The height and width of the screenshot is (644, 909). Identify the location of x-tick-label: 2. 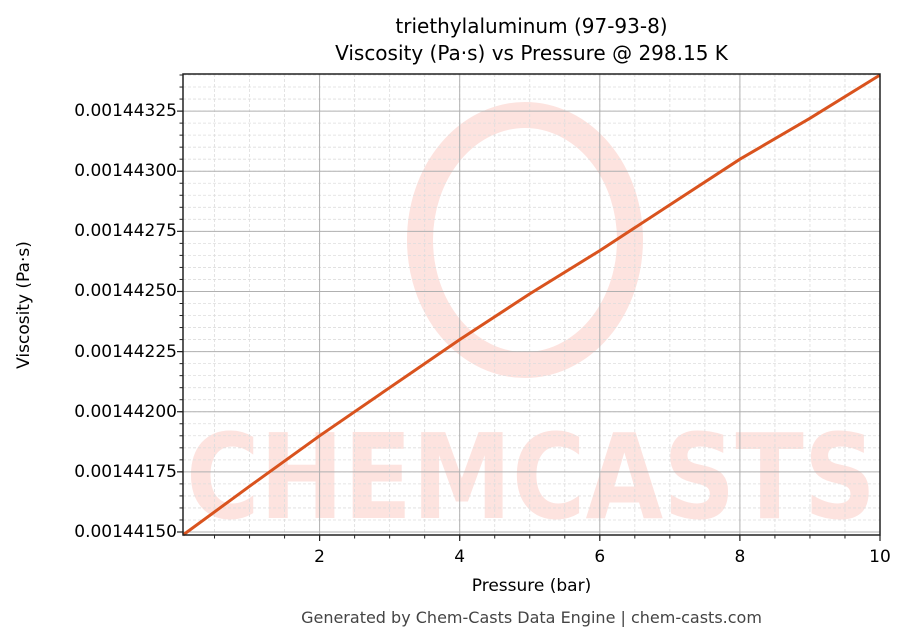
(320, 557).